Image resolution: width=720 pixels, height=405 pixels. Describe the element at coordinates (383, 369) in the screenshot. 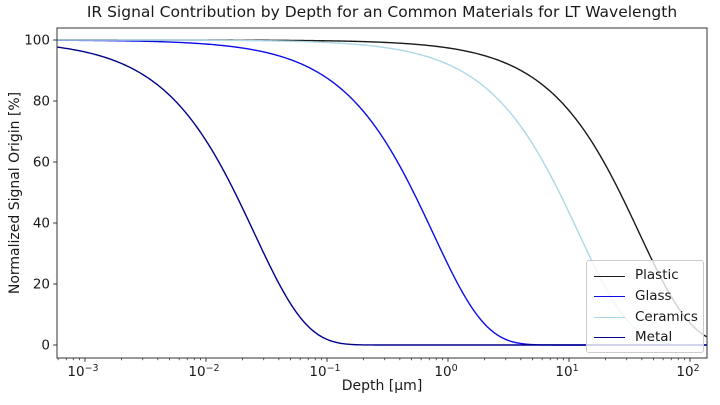

I see `x-axis-ticks: 10⁻³ 10⁻² 10⁻¹ 10⁰ 10¹ 10²` at that location.